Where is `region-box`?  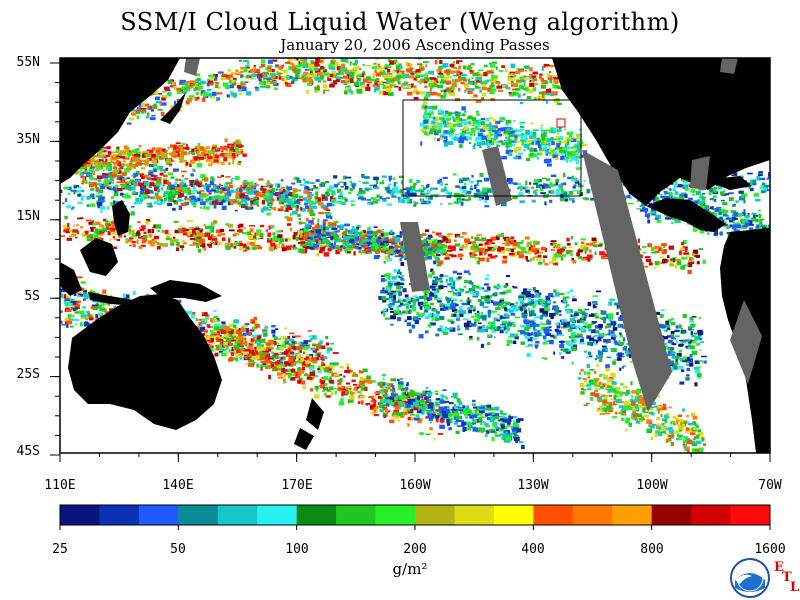 region-box is located at coordinates (492, 148).